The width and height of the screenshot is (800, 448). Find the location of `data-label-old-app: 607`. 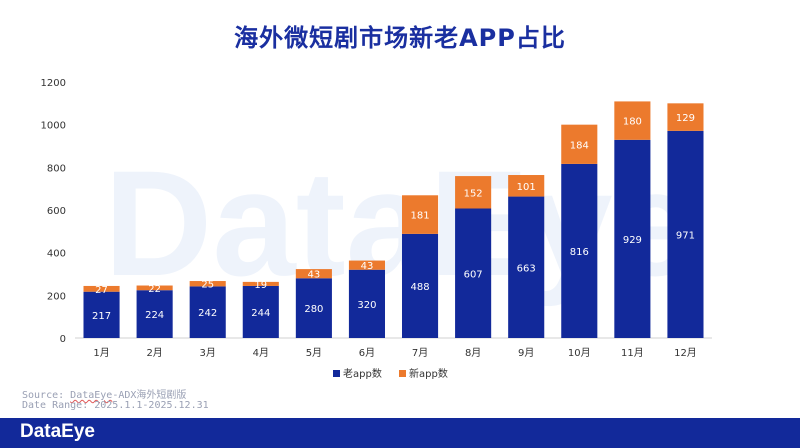

data-label-old-app: 607 is located at coordinates (473, 274).